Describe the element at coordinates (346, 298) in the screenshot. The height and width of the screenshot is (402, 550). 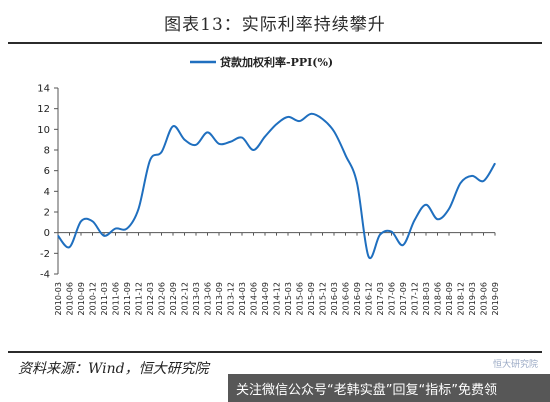
I see `x-tick-label: 2016-06` at that location.